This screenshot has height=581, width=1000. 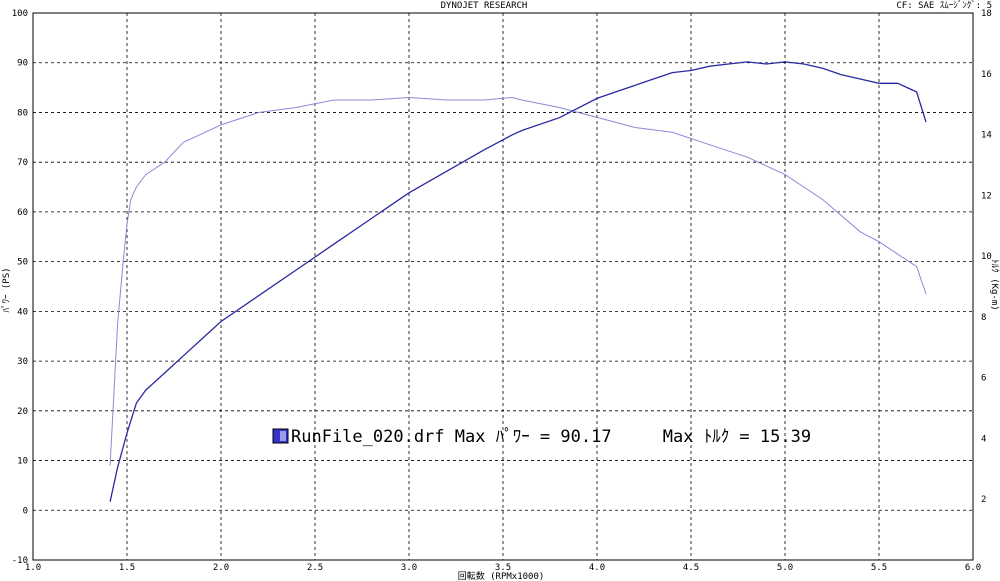 I want to click on y-left-tick-label: 70, so click(x=22, y=163).